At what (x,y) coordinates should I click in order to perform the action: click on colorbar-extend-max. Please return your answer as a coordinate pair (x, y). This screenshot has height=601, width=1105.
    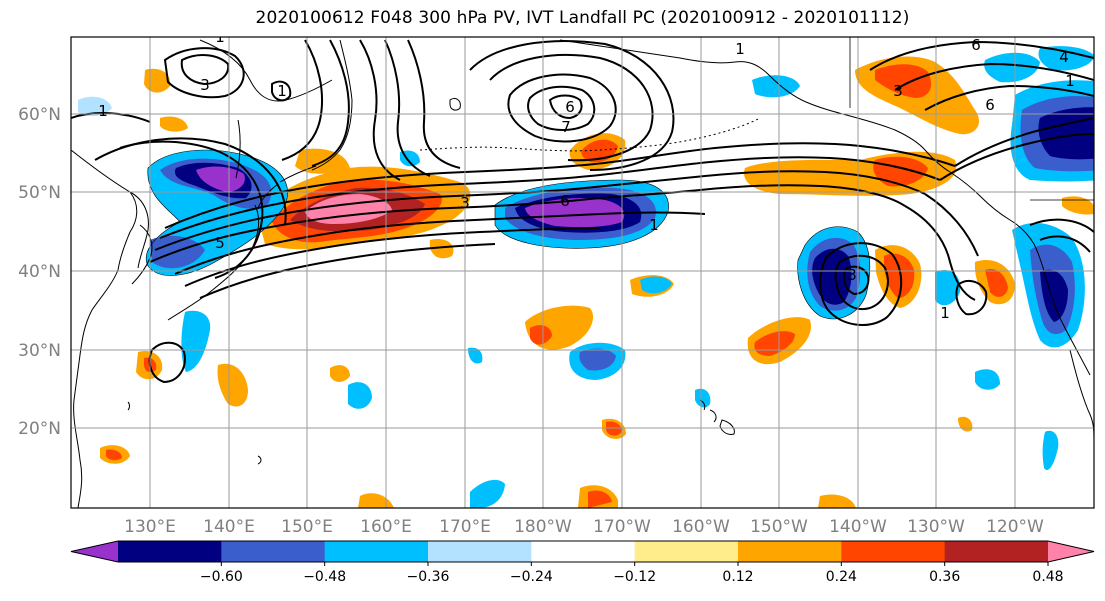
    Looking at the image, I should click on (1071, 551).